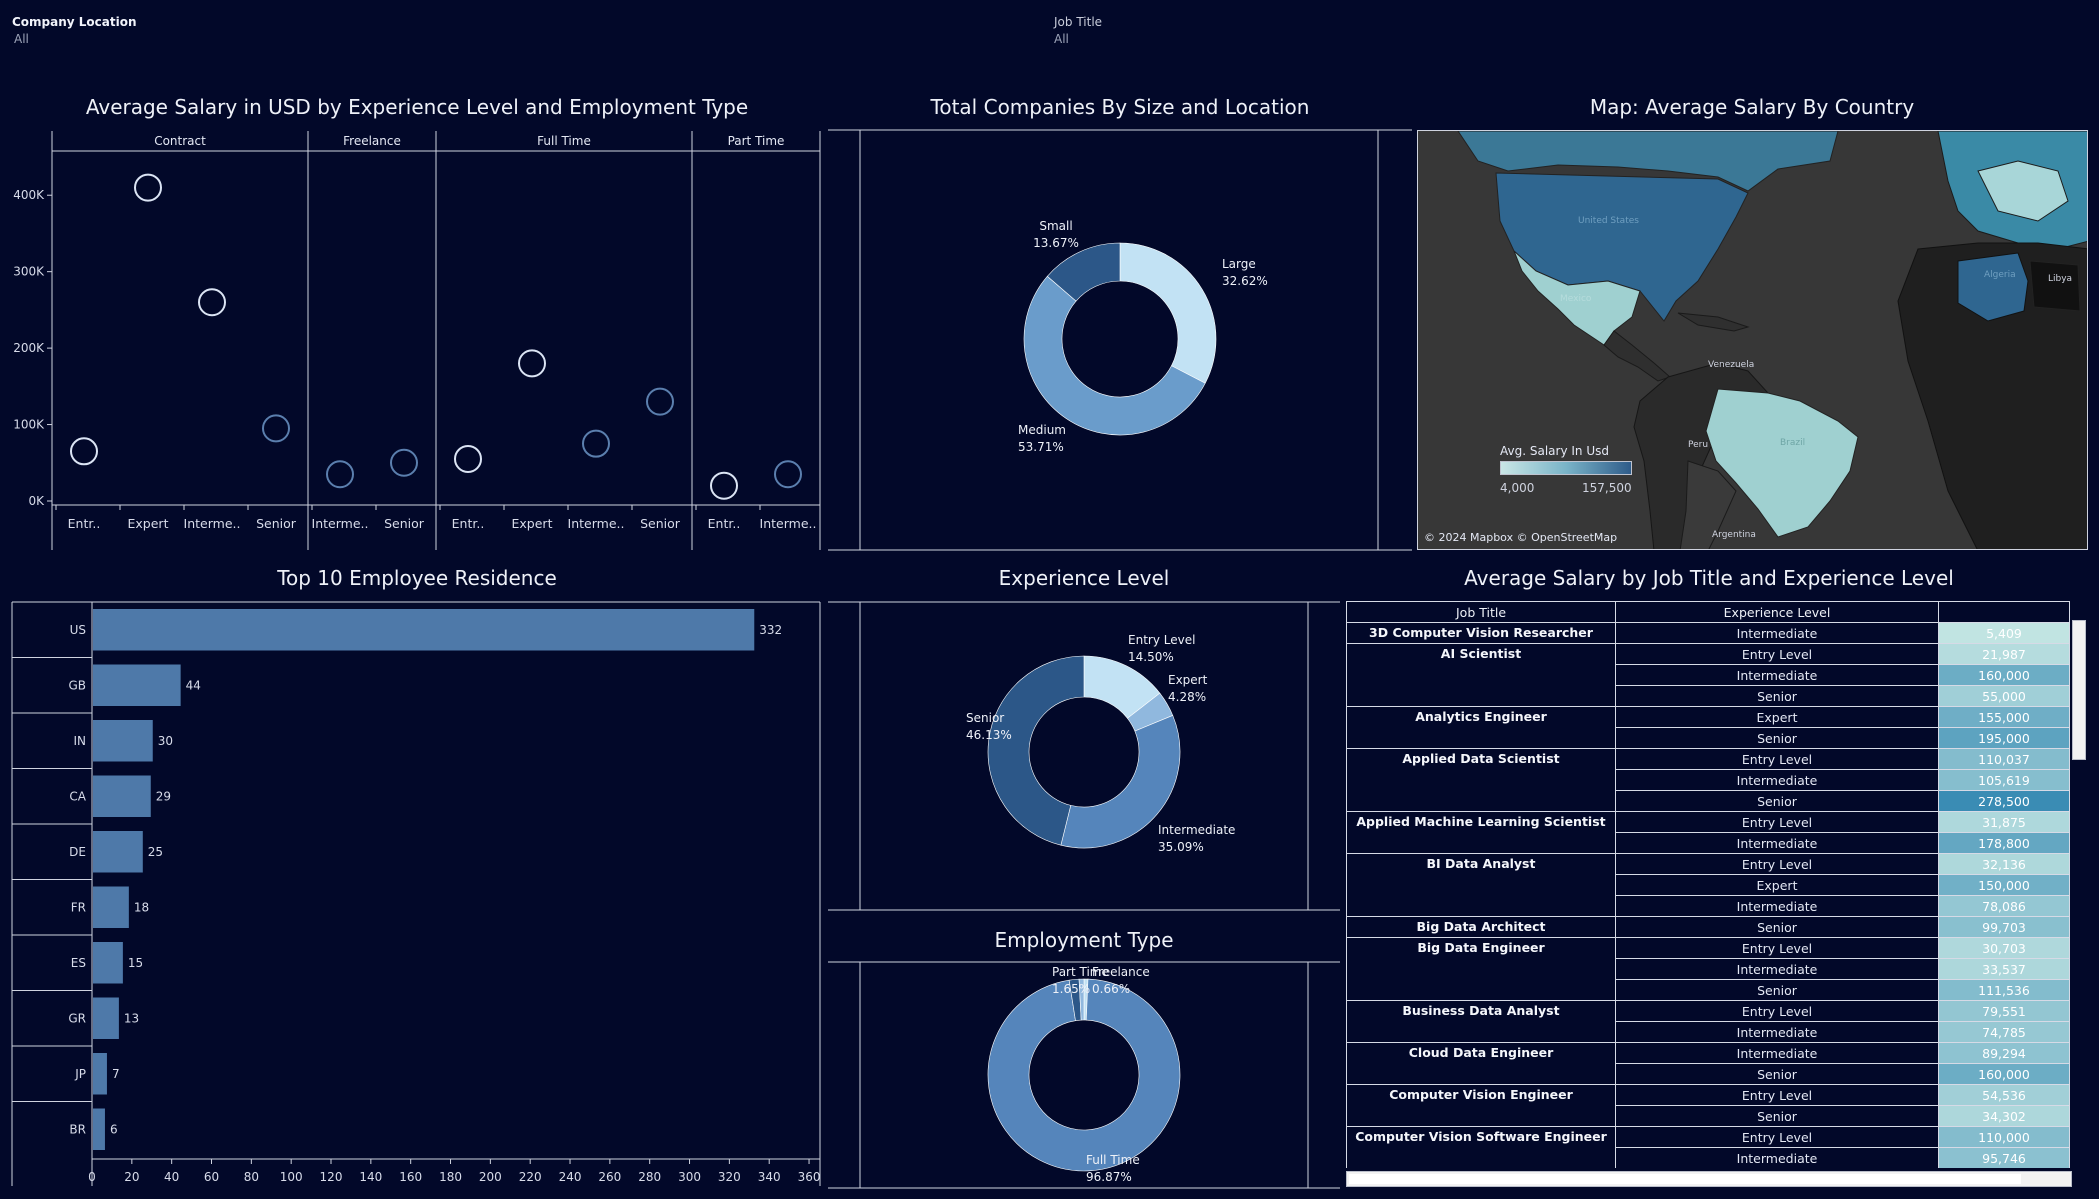 The height and width of the screenshot is (1199, 2099). Describe the element at coordinates (609, 1177) in the screenshot. I see `x-tick-label: 260` at that location.